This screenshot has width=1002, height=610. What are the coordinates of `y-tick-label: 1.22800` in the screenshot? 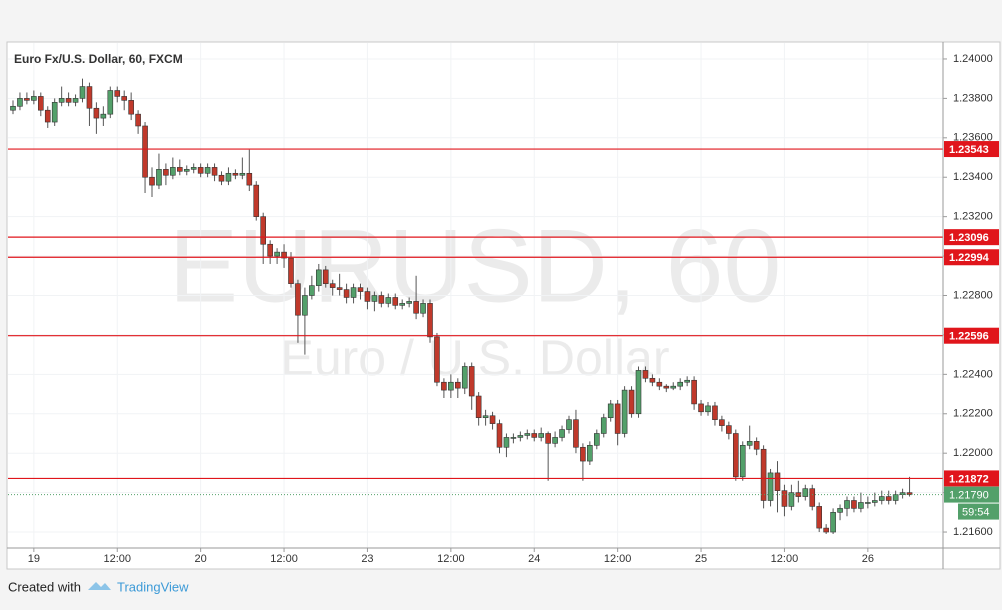 It's located at (973, 295).